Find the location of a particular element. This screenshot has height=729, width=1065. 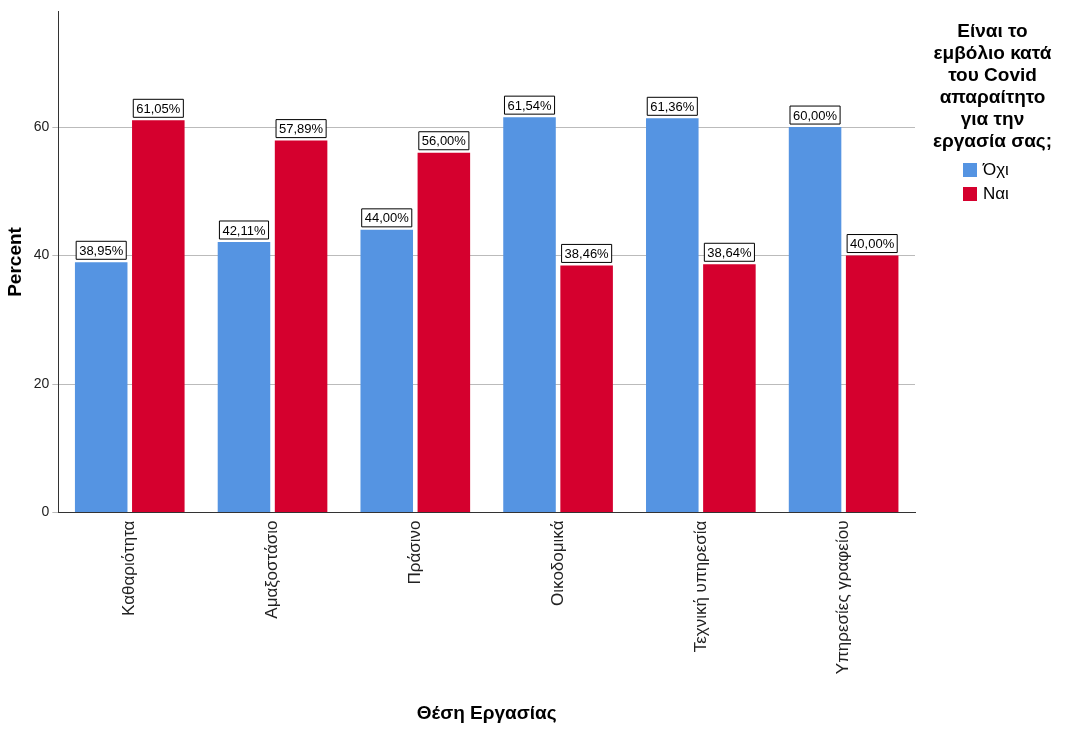

y-tick-label: 0 is located at coordinates (45, 511).